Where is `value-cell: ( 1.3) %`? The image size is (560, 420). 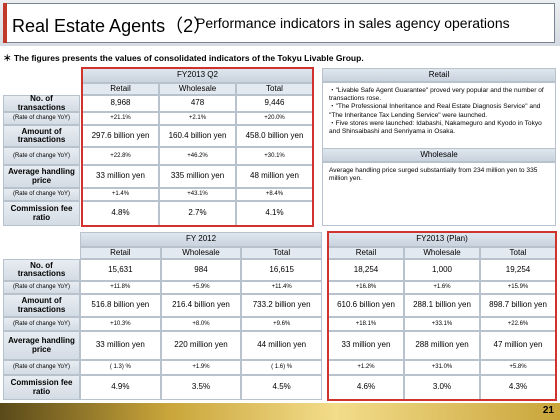
value-cell: ( 1.3) % is located at coordinates (120, 367).